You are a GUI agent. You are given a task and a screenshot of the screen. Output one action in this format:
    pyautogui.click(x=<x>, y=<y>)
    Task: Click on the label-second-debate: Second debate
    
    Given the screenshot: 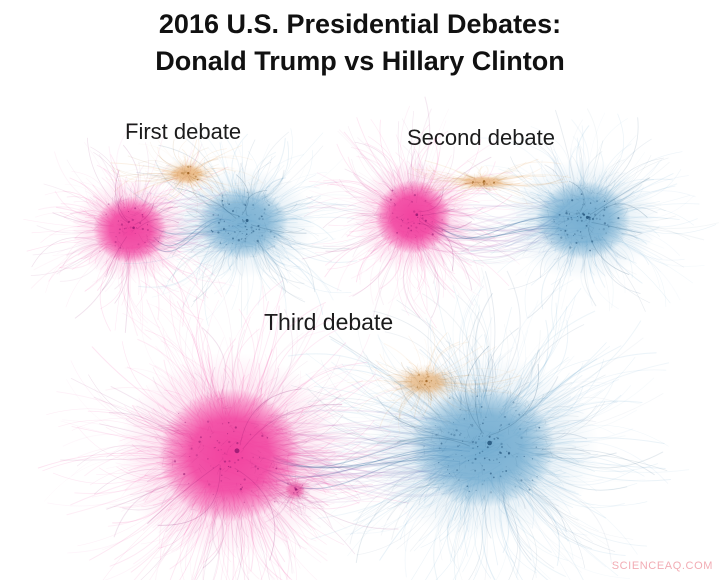 What is the action you would take?
    pyautogui.click(x=481, y=137)
    